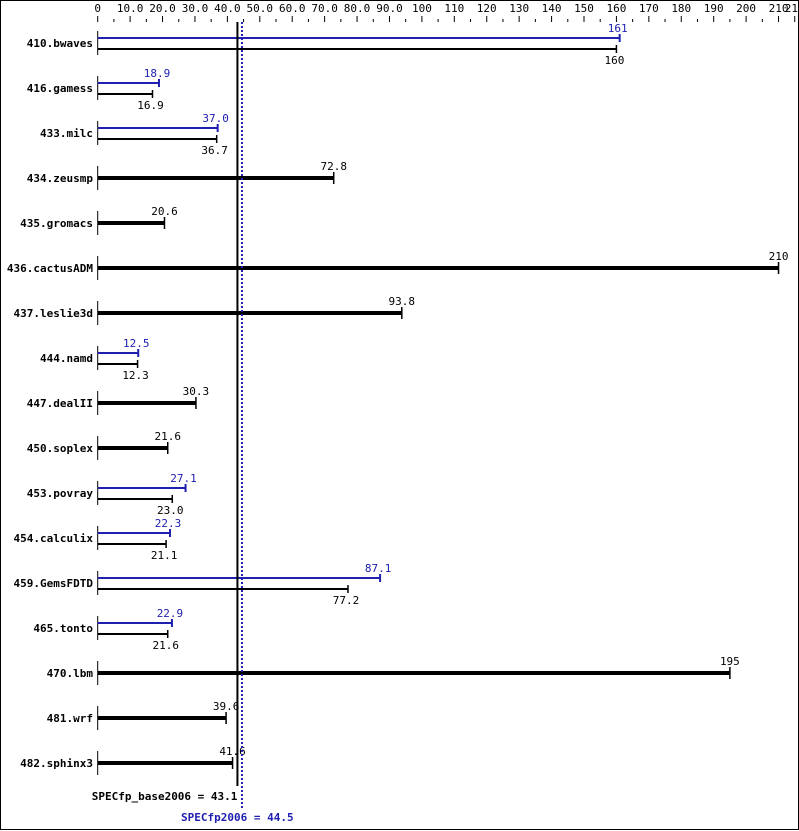 The height and width of the screenshot is (831, 799). I want to click on peak-value-label: 22.3, so click(168, 523).